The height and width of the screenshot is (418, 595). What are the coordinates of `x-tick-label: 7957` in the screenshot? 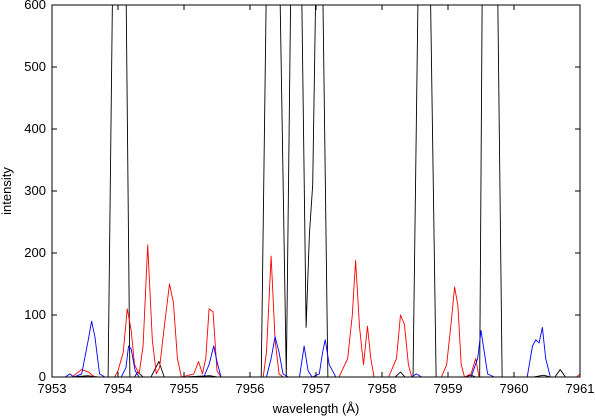 It's located at (316, 388).